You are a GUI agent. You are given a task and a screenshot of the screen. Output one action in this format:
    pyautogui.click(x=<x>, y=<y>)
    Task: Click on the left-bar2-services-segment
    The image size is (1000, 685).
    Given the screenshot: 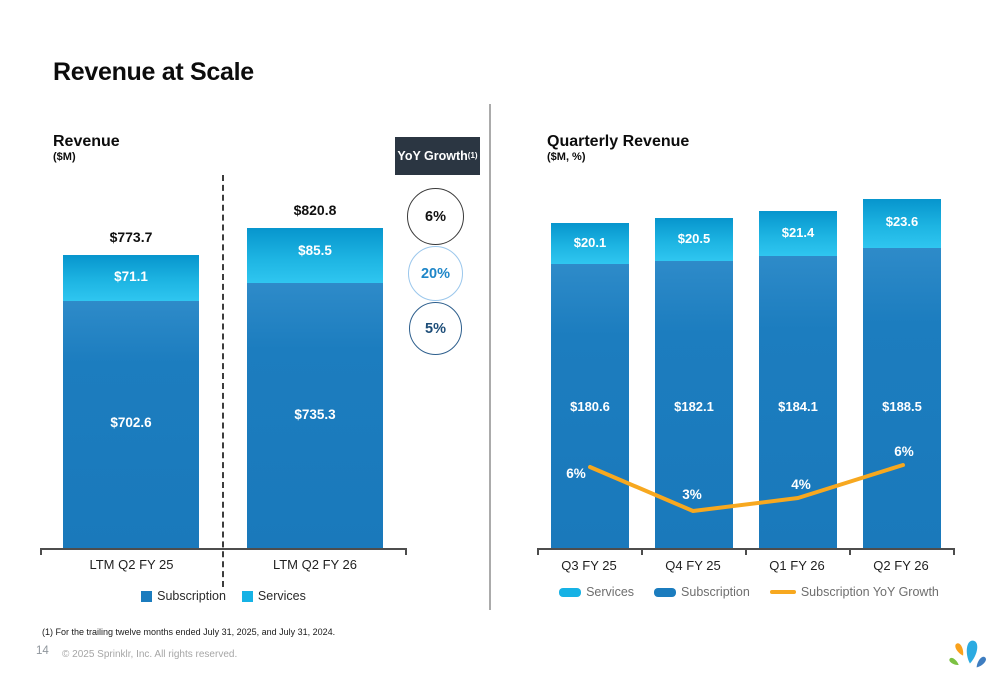 What is the action you would take?
    pyautogui.click(x=315, y=255)
    